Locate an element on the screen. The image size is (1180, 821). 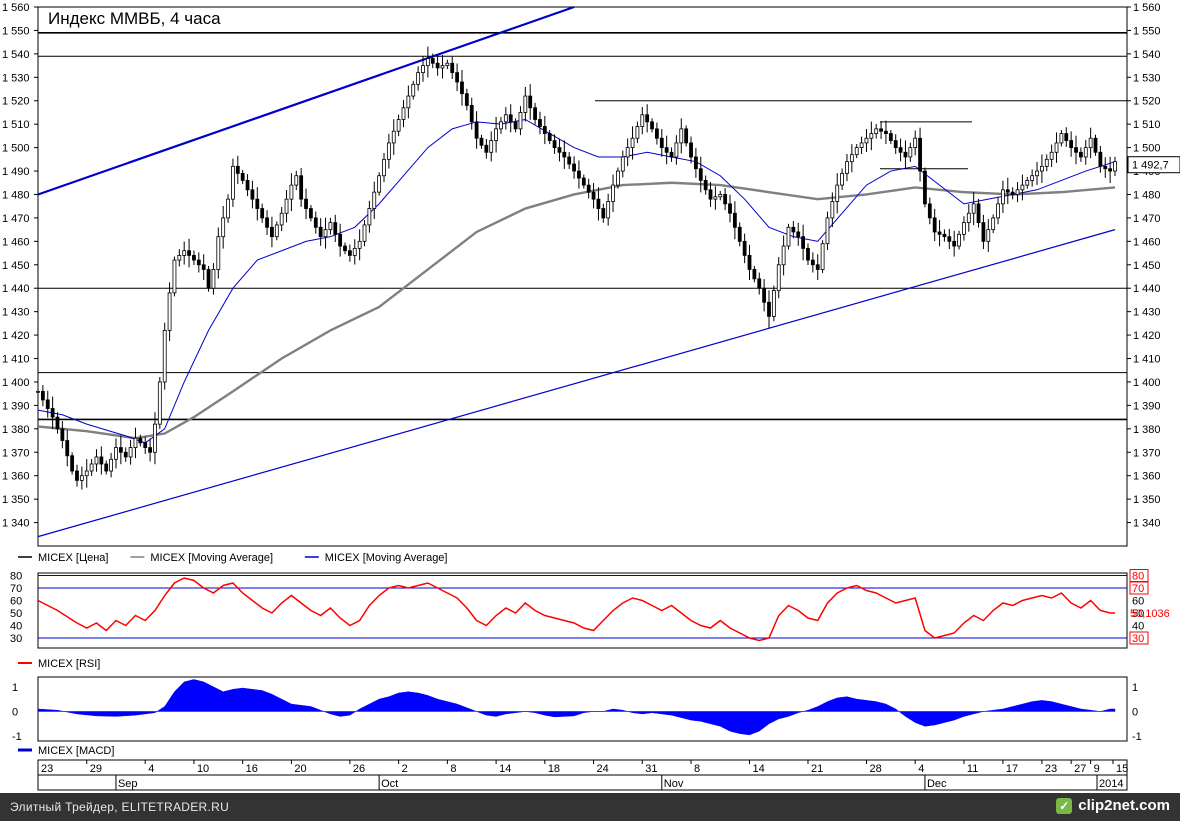
day-tick-label: 31 is located at coordinates (651, 769).